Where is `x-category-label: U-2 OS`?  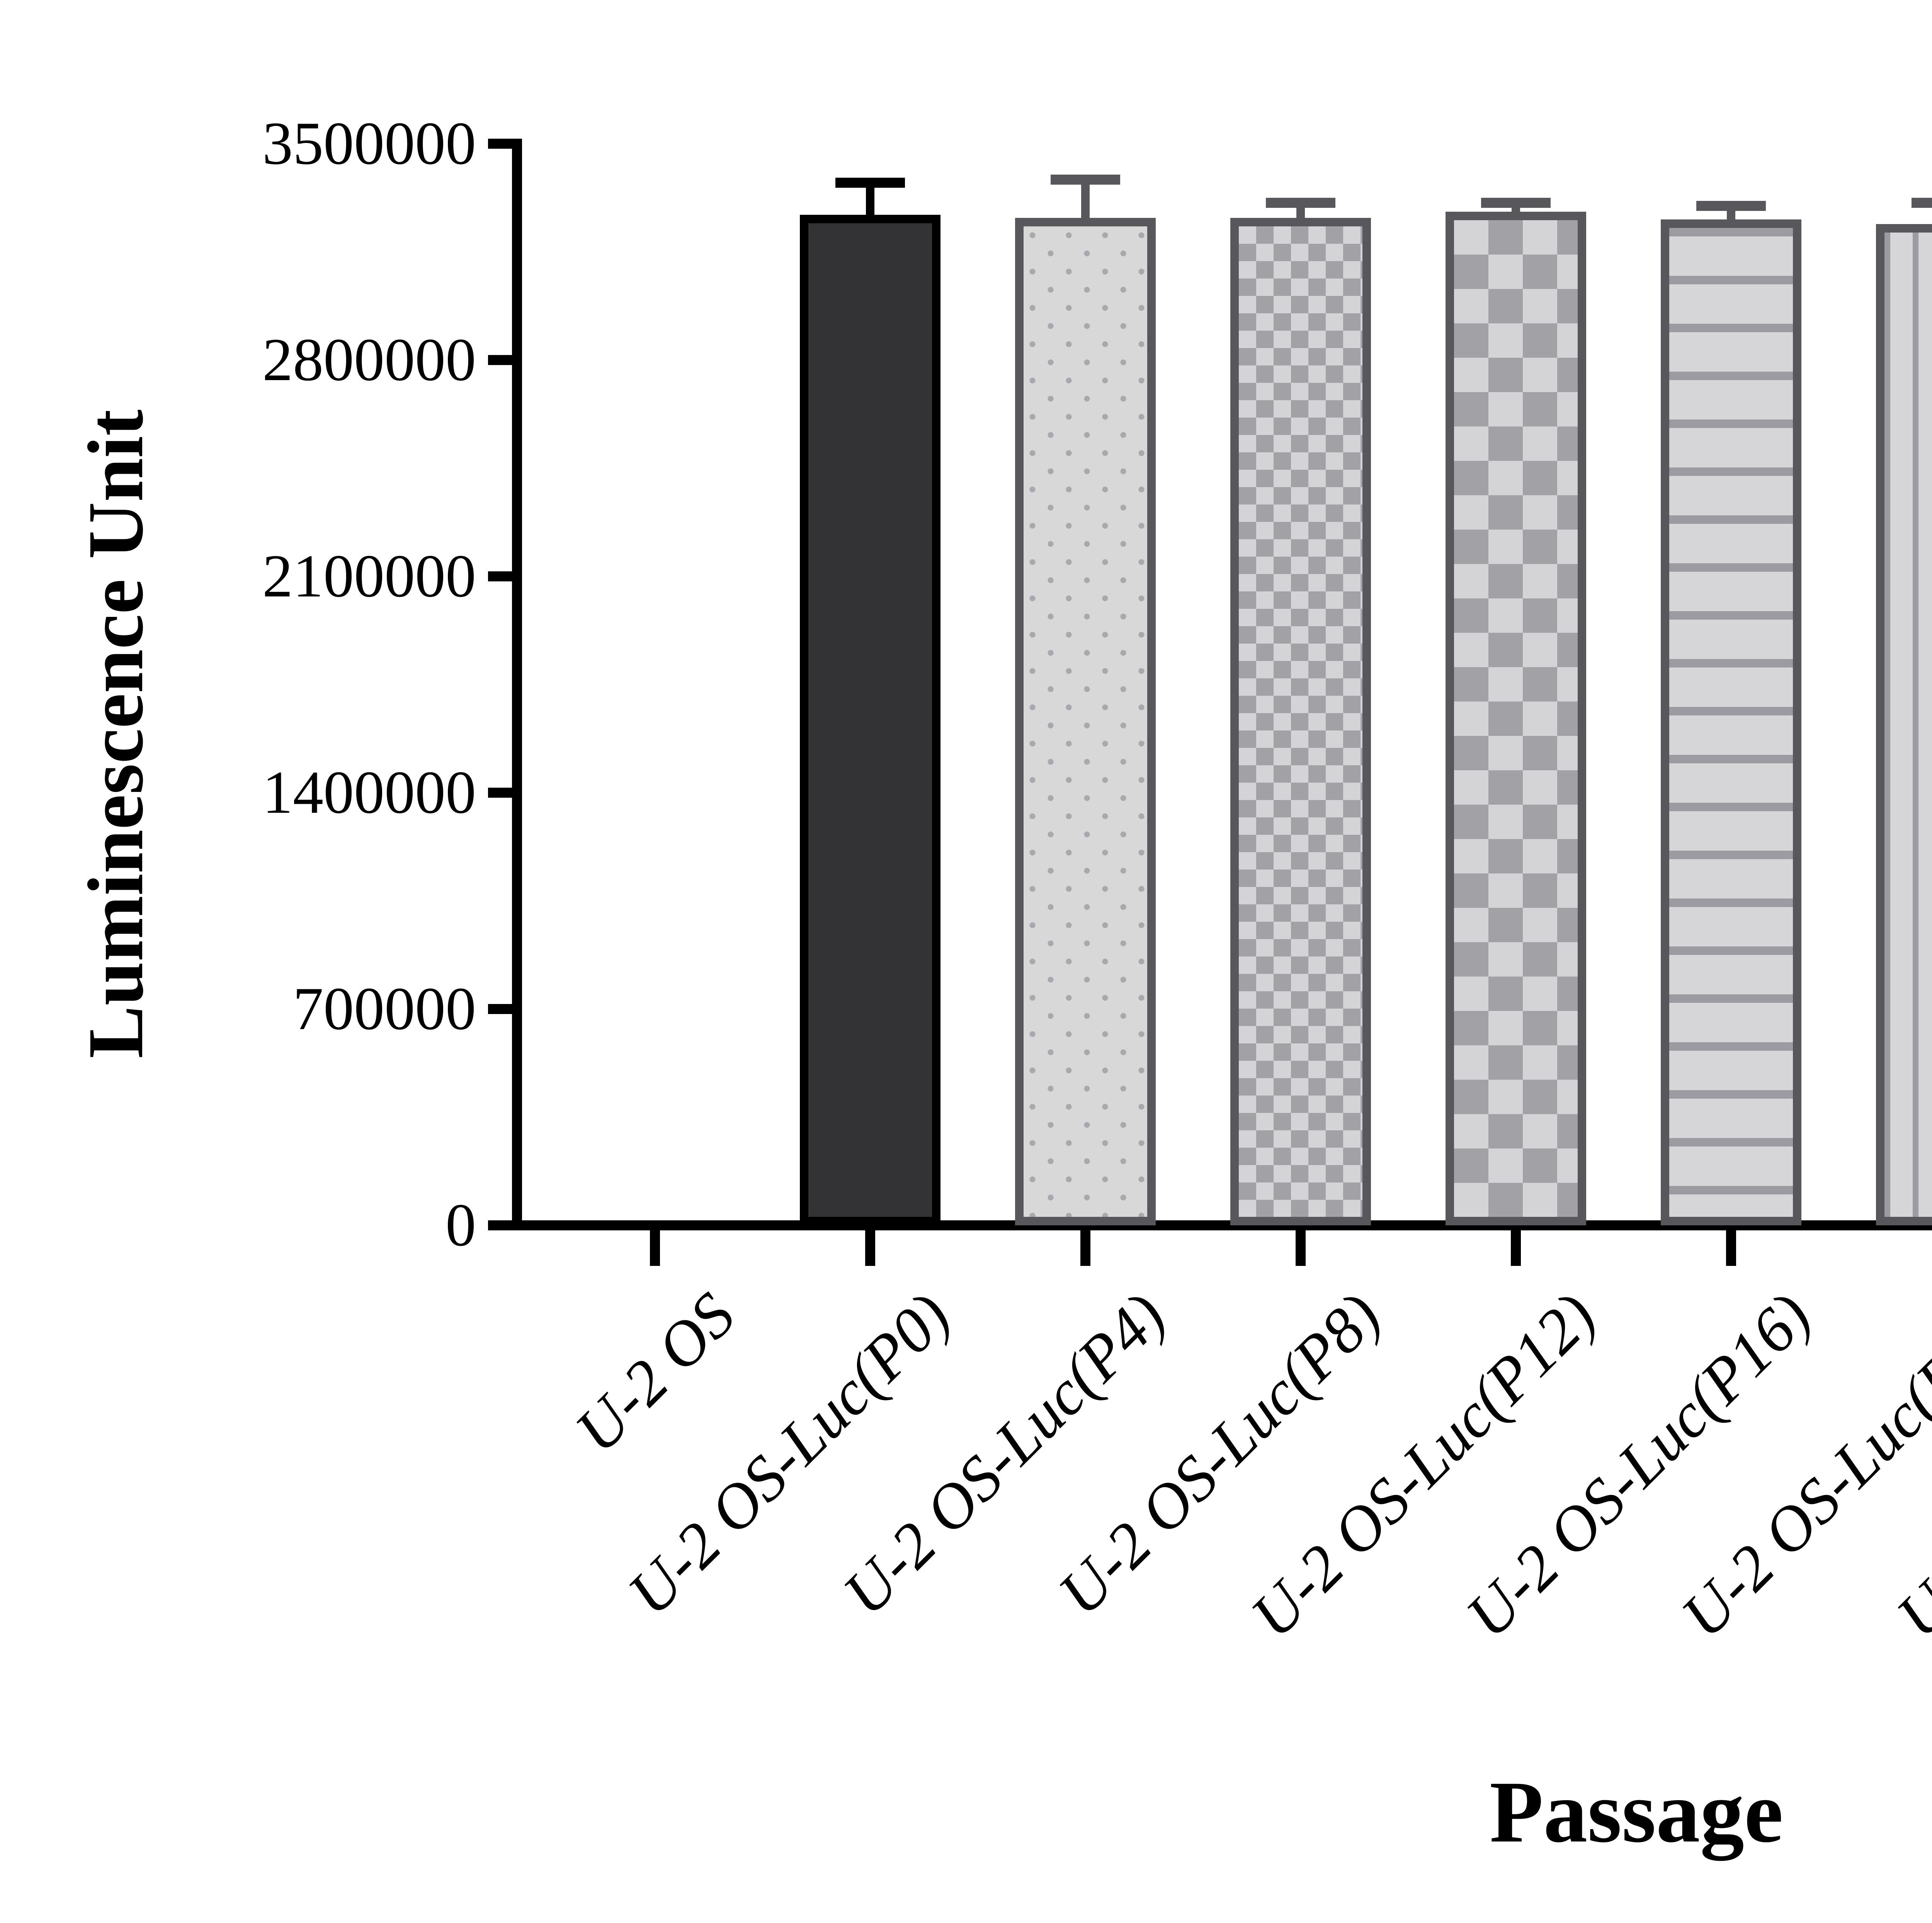
x-category-label: U-2 OS is located at coordinates (655, 1372).